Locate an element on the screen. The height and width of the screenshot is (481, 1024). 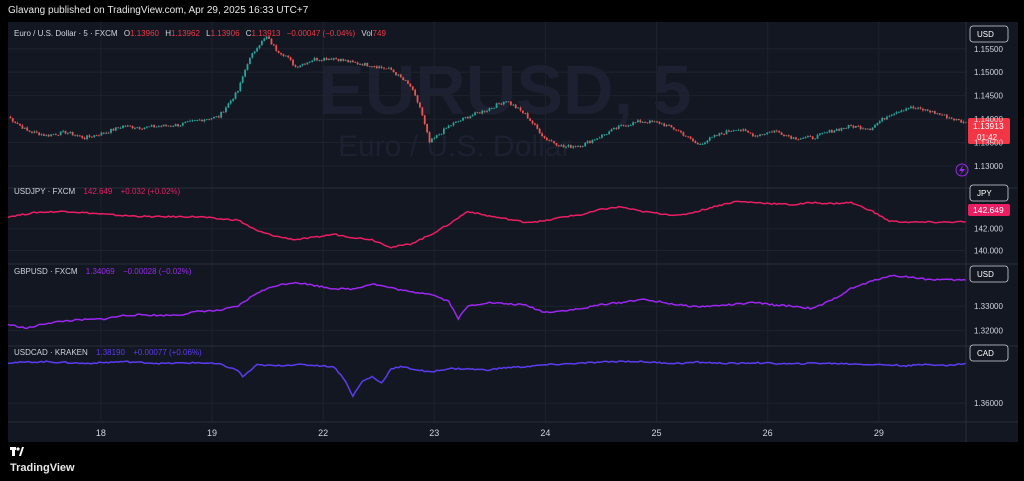
eurusd-countdown: 01:42 is located at coordinates (987, 137).